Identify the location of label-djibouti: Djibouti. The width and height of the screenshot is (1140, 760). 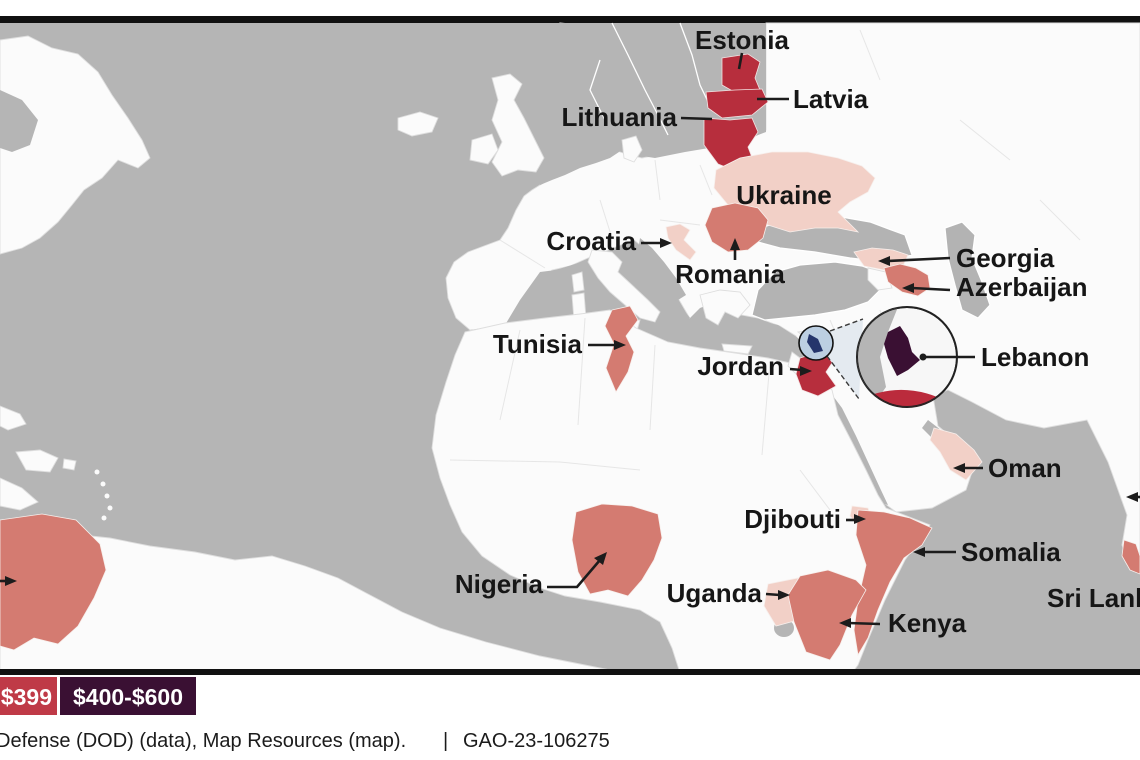
(792, 519).